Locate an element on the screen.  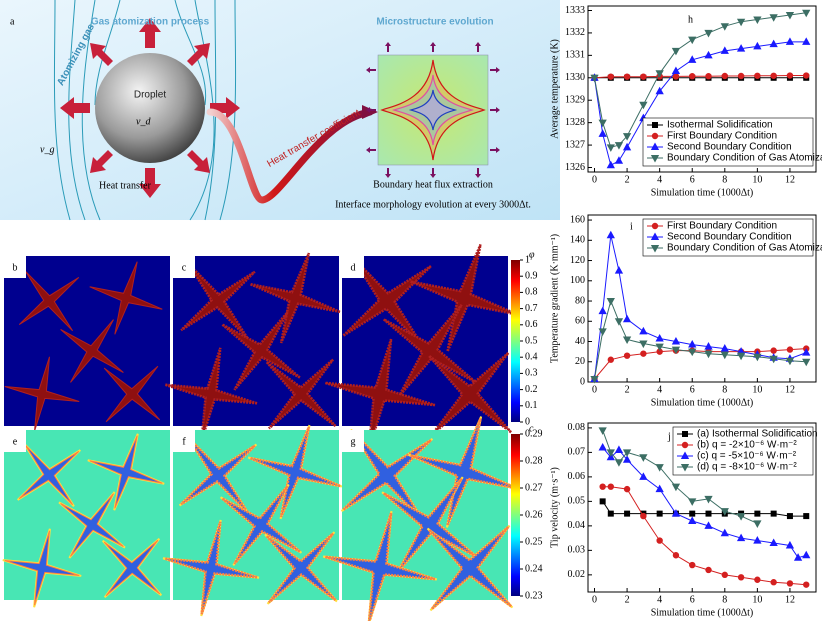
plot-frame is located at coordinates (702, 89).